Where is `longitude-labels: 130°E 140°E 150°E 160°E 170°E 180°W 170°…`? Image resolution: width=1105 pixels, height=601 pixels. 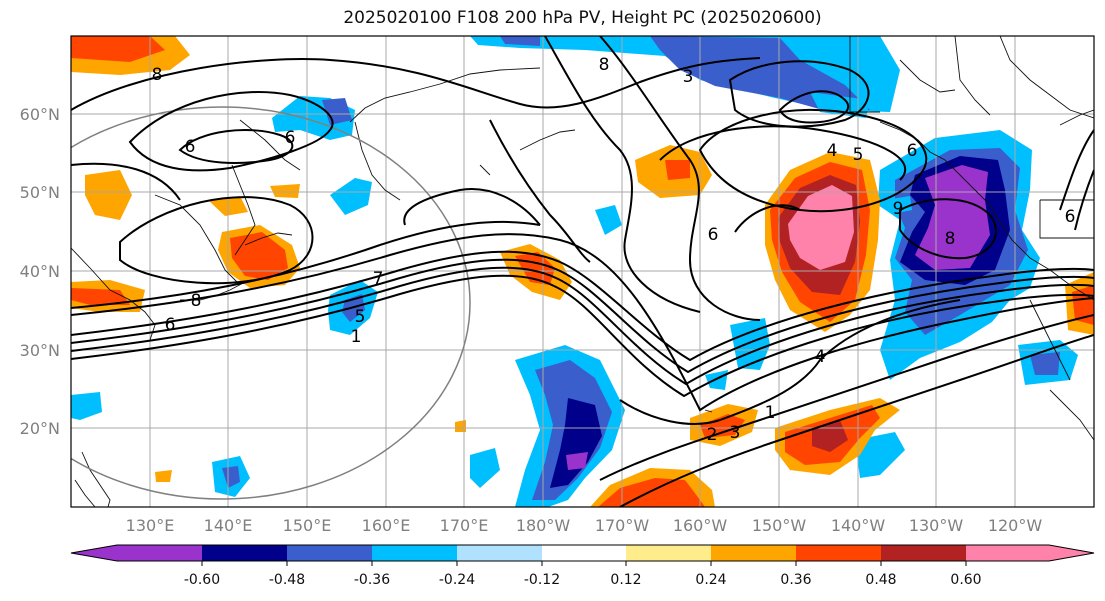
longitude-labels: 130°E 140°E 150°E 160°E 170°E 180°W 170°… is located at coordinates (584, 525).